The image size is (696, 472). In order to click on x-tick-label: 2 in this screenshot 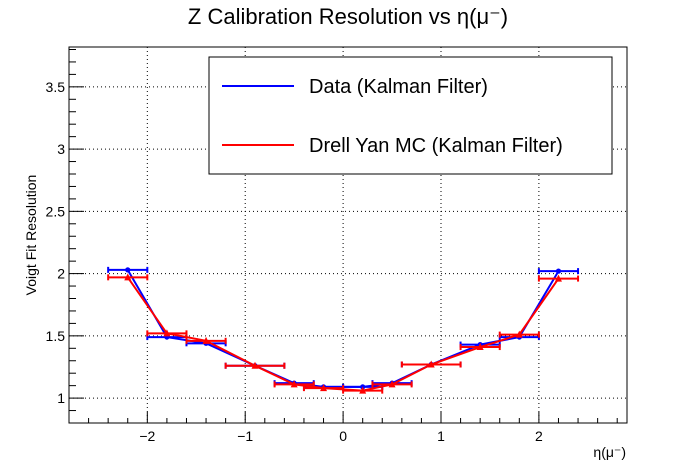, I will do `click(539, 436)`.